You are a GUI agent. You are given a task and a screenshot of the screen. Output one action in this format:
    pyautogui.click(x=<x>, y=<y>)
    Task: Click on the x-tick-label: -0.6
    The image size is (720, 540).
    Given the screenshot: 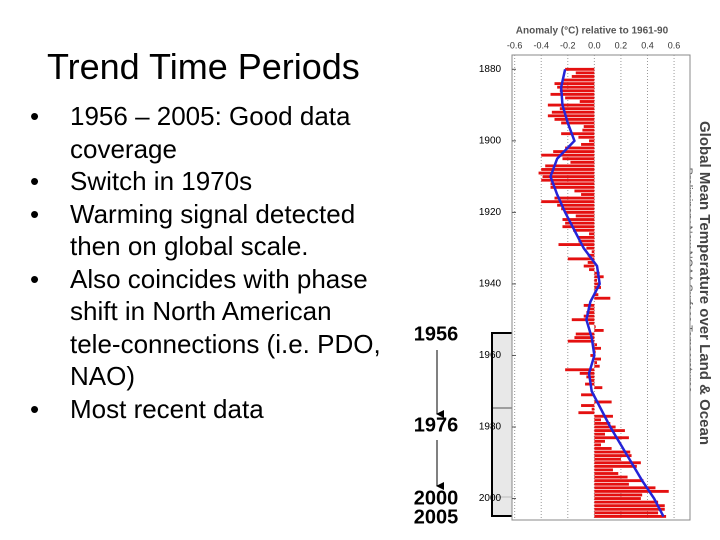 What is the action you would take?
    pyautogui.click(x=515, y=45)
    